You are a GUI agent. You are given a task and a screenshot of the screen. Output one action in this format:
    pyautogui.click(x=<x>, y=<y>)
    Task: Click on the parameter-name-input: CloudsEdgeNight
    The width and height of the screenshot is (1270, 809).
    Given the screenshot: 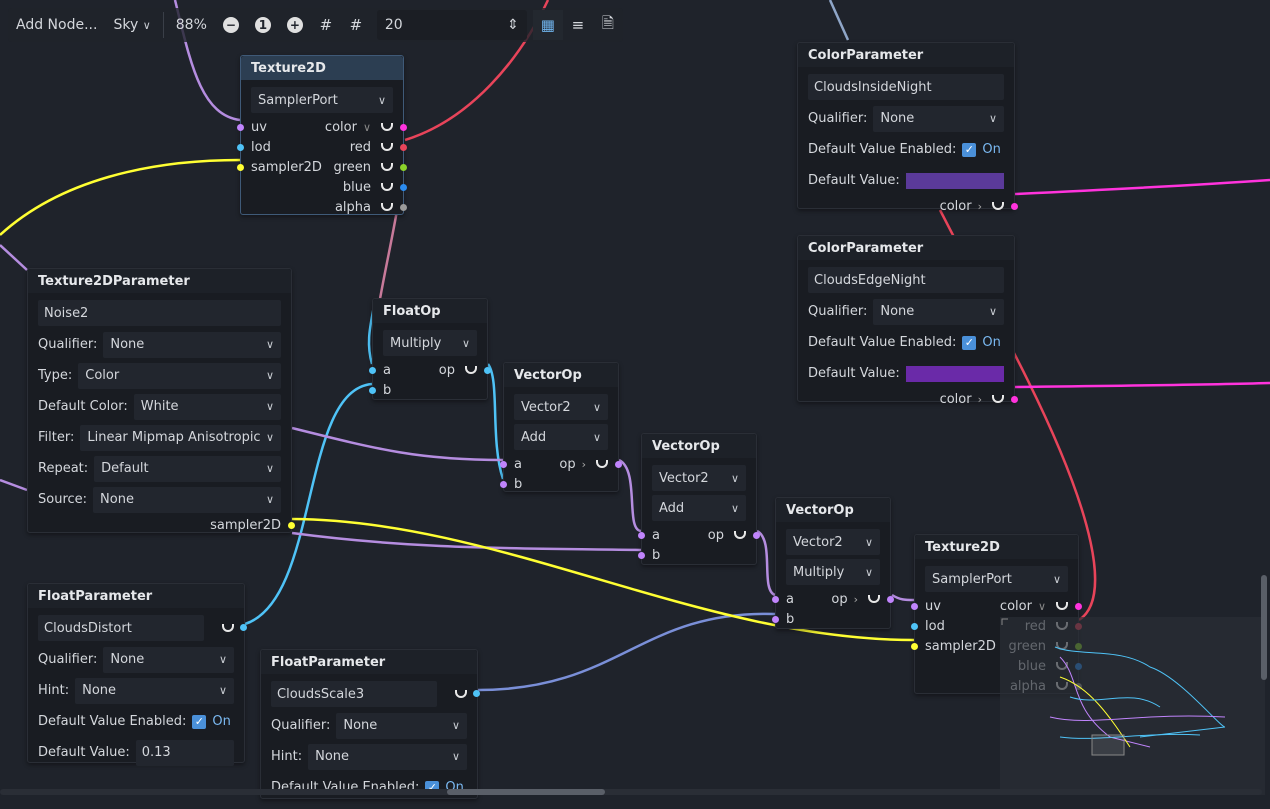 What is the action you would take?
    pyautogui.click(x=906, y=280)
    